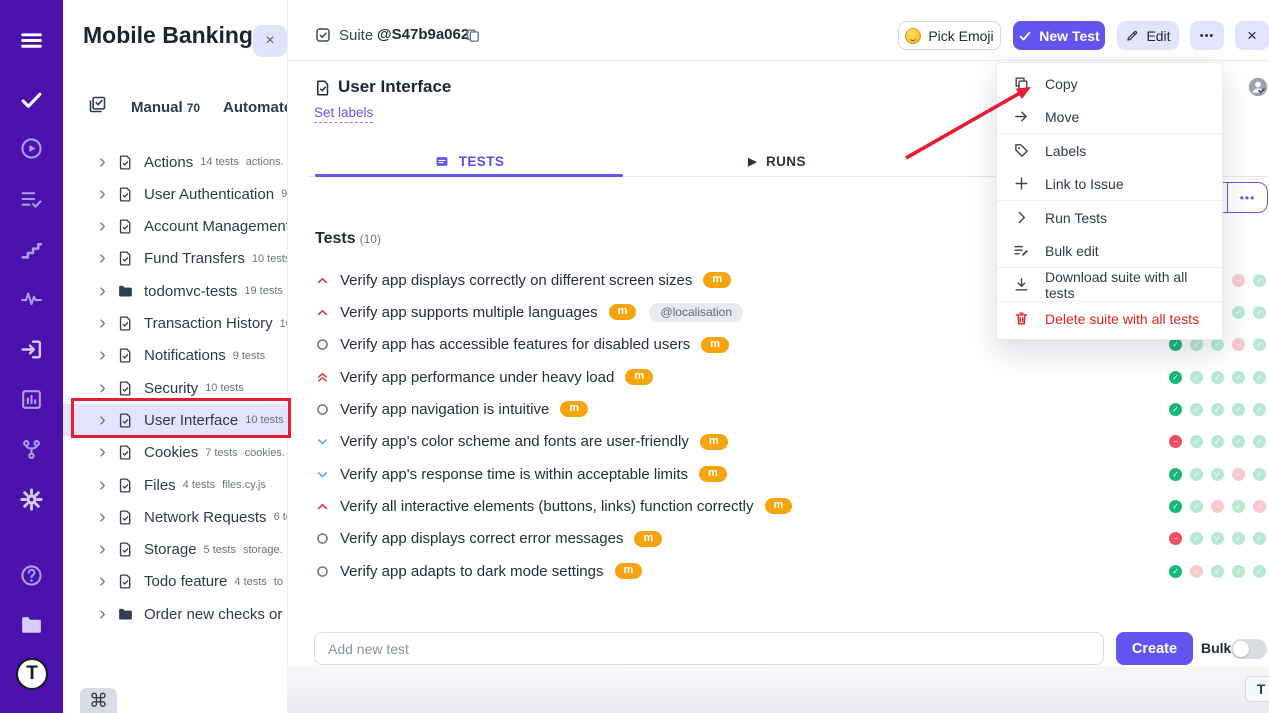 Image resolution: width=1269 pixels, height=713 pixels. What do you see at coordinates (1249, 649) in the screenshot?
I see `bulk-toggle` at bounding box center [1249, 649].